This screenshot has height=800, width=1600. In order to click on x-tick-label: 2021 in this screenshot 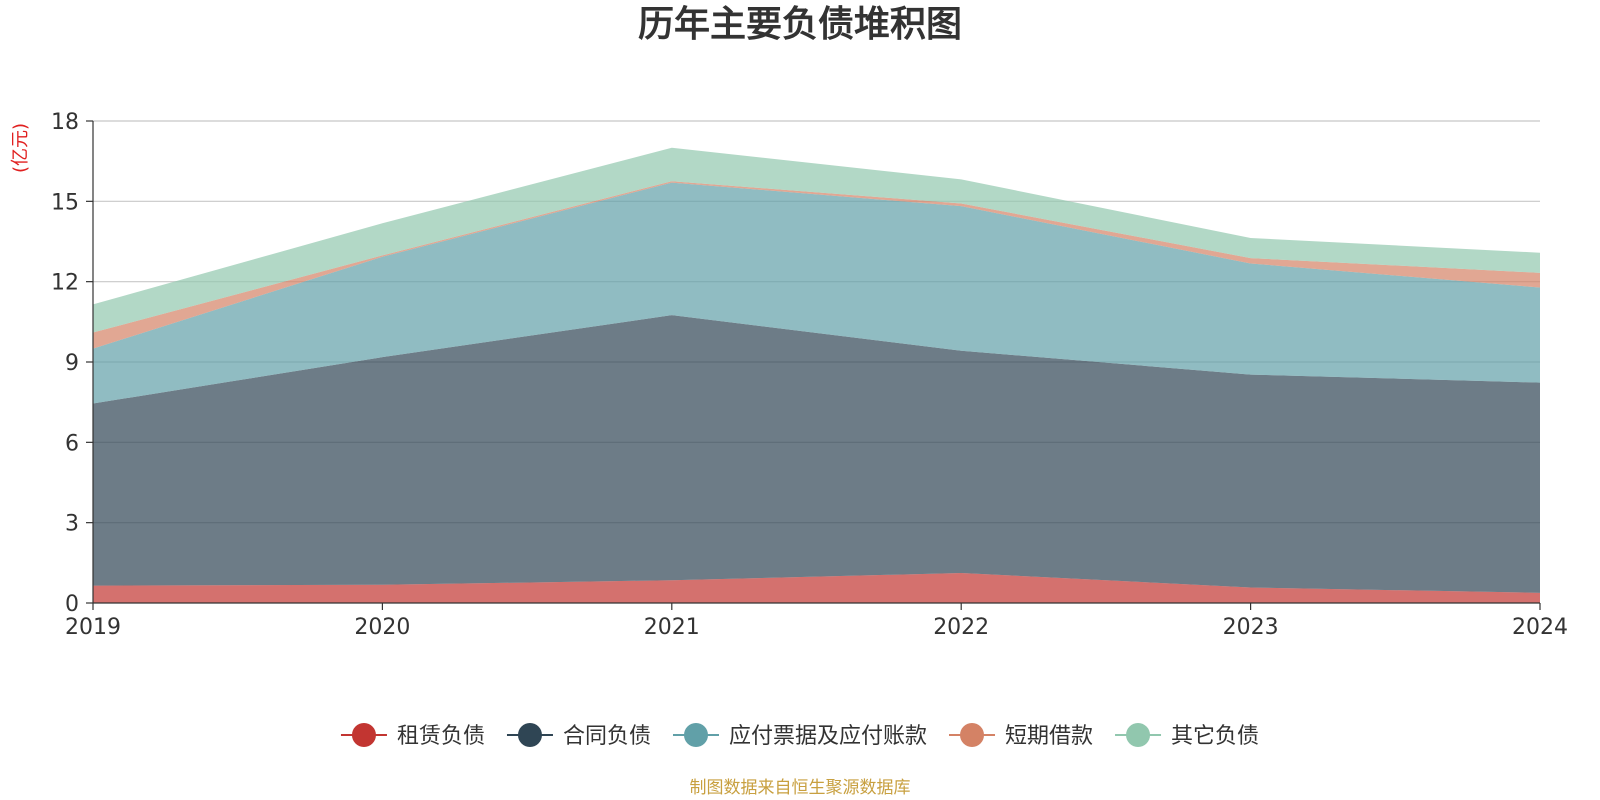, I will do `click(672, 627)`.